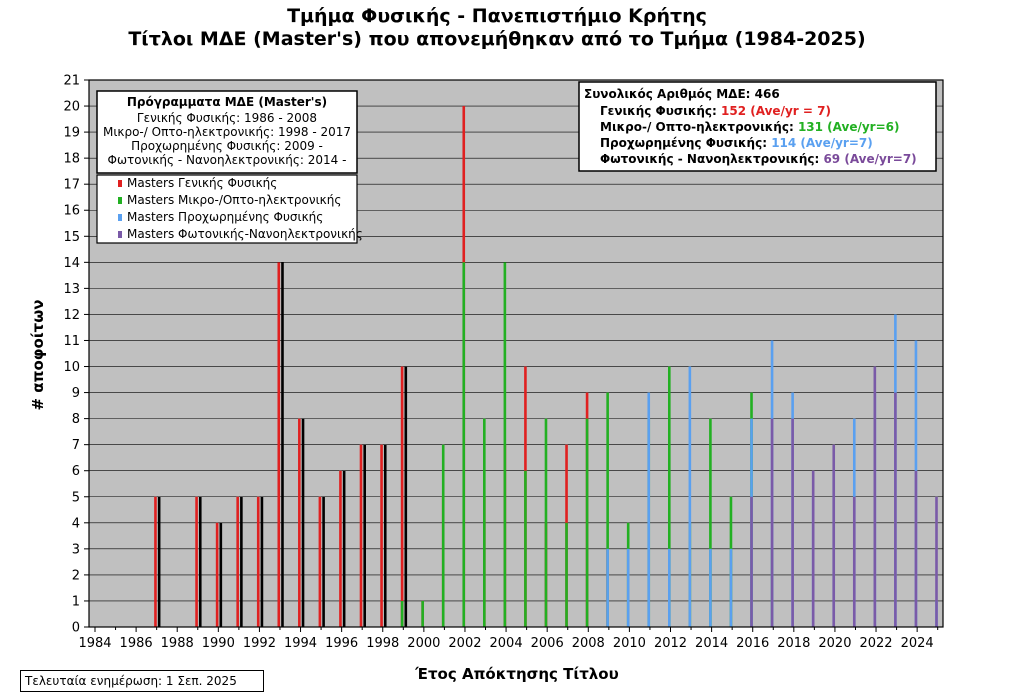  Describe the element at coordinates (76, 628) in the screenshot. I see `y-tick-label: 0` at that location.